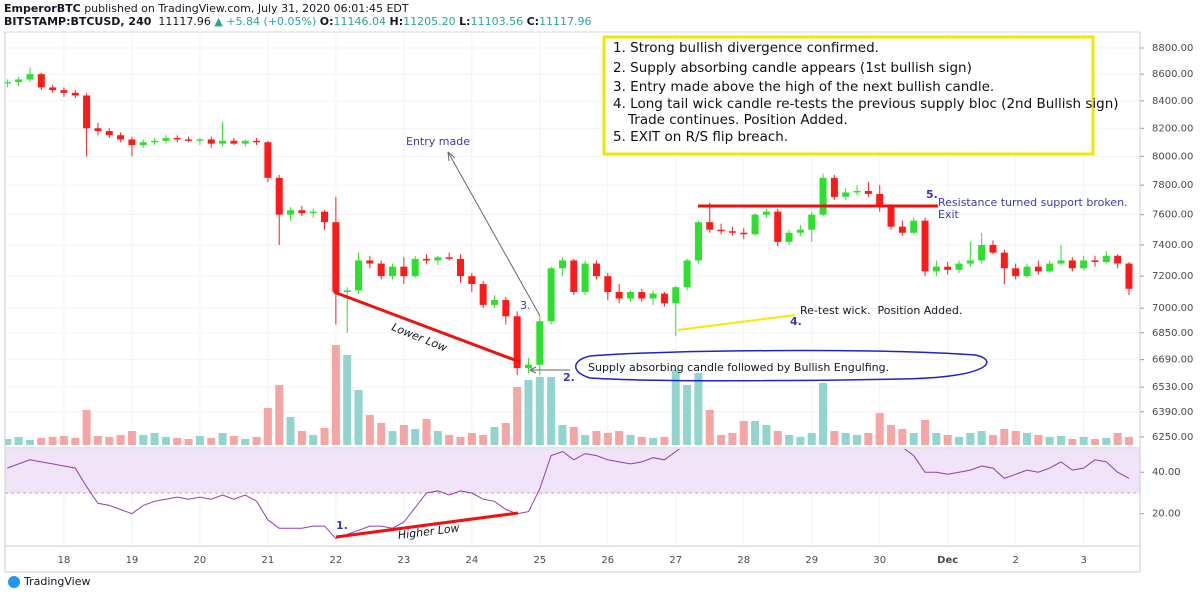 The height and width of the screenshot is (595, 1200). I want to click on rsi-layer, so click(572, 494).